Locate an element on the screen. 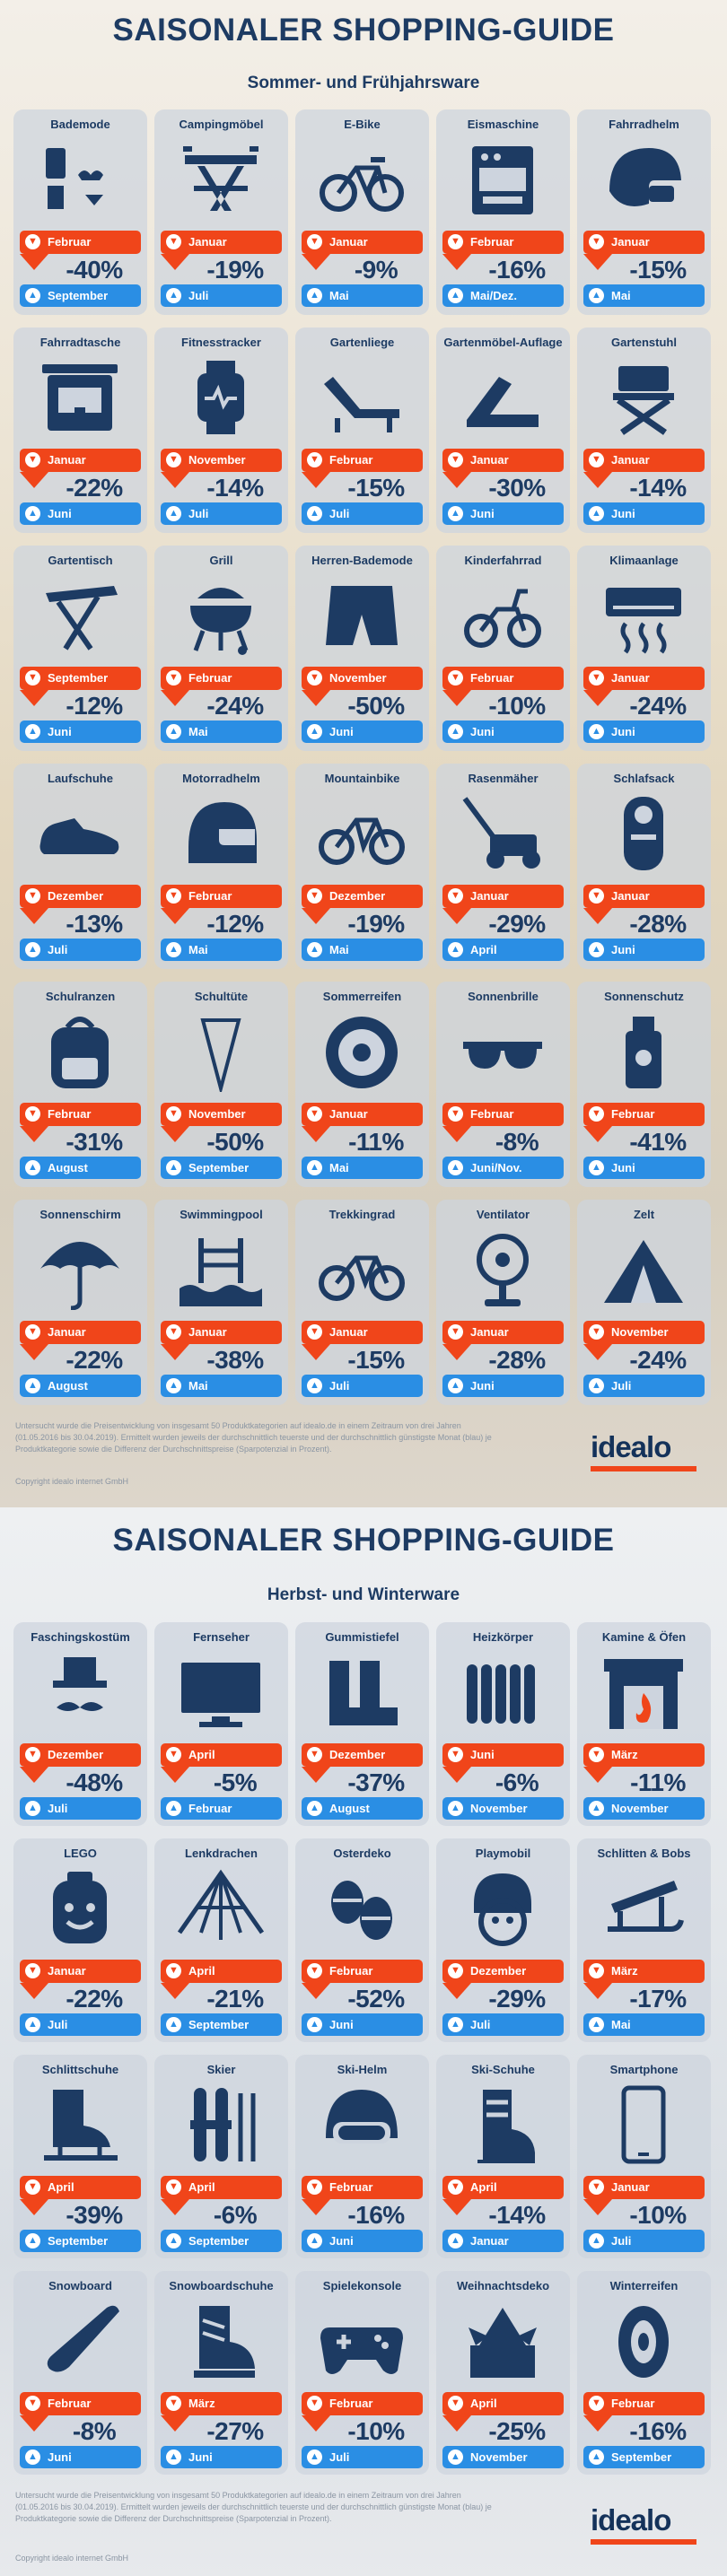  trekking-bike-icon is located at coordinates (362, 1270).